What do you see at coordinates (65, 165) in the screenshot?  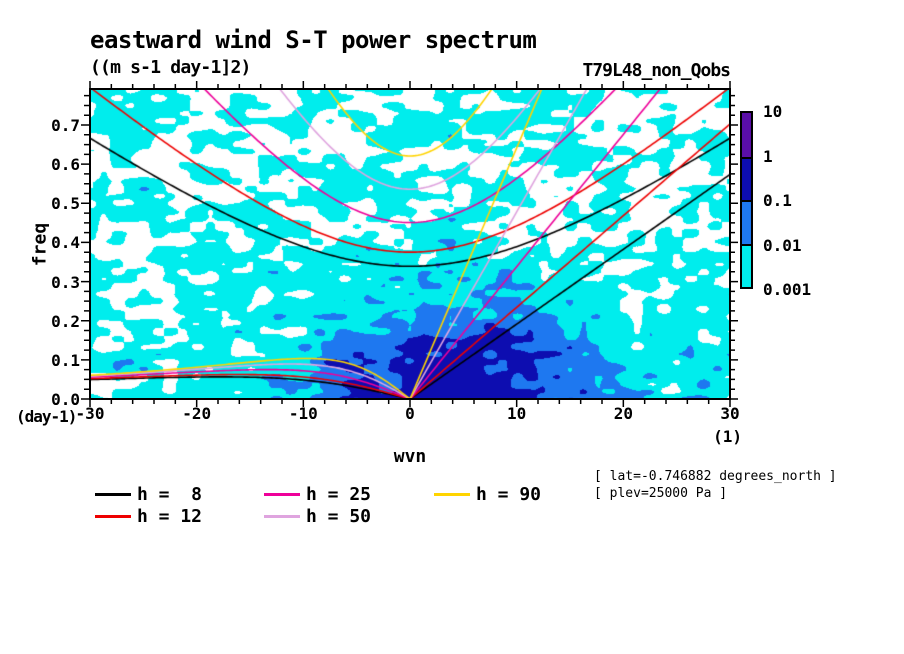 I see `y-tick-label: 0.6` at bounding box center [65, 165].